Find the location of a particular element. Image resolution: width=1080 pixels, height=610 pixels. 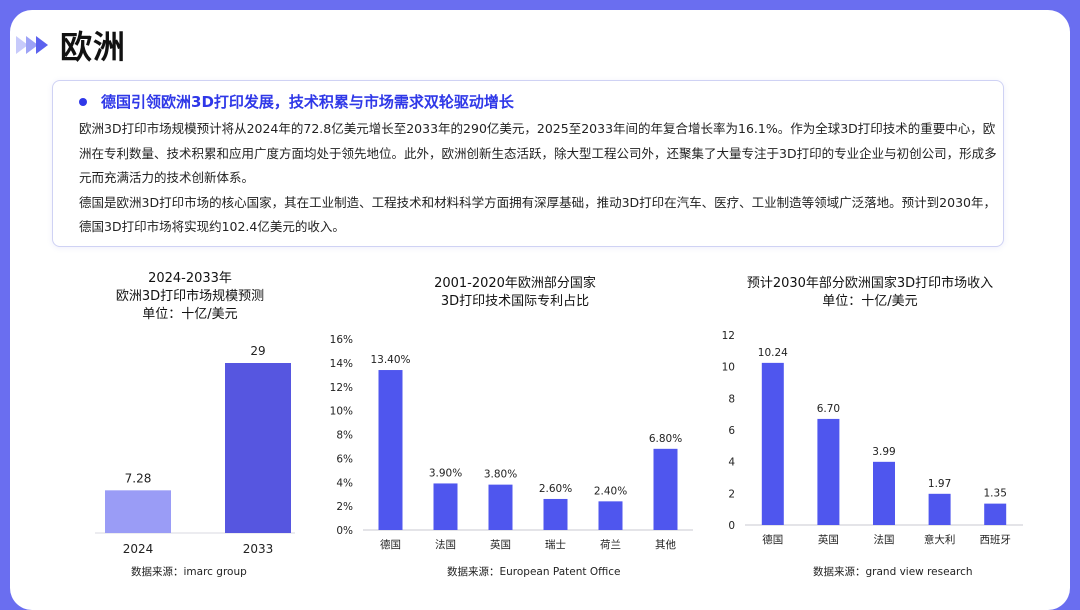

chart2-value-label: 3.90% is located at coordinates (445, 473).